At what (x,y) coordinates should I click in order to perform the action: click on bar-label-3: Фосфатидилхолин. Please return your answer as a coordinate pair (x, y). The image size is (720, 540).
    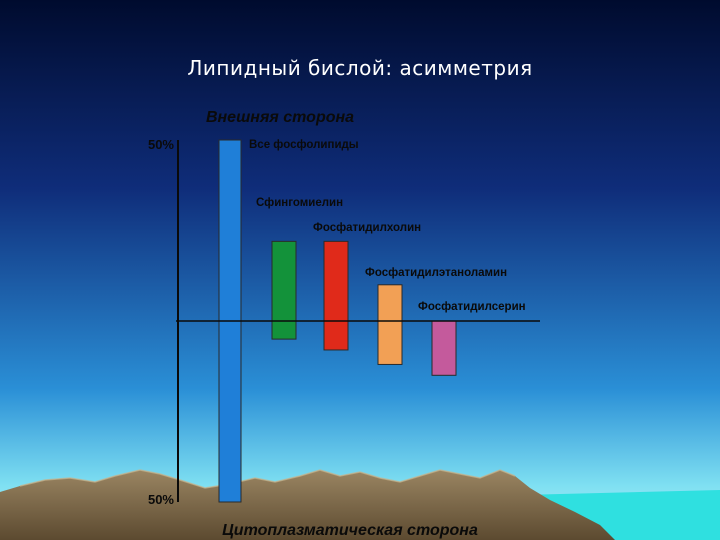
    Looking at the image, I should click on (367, 228).